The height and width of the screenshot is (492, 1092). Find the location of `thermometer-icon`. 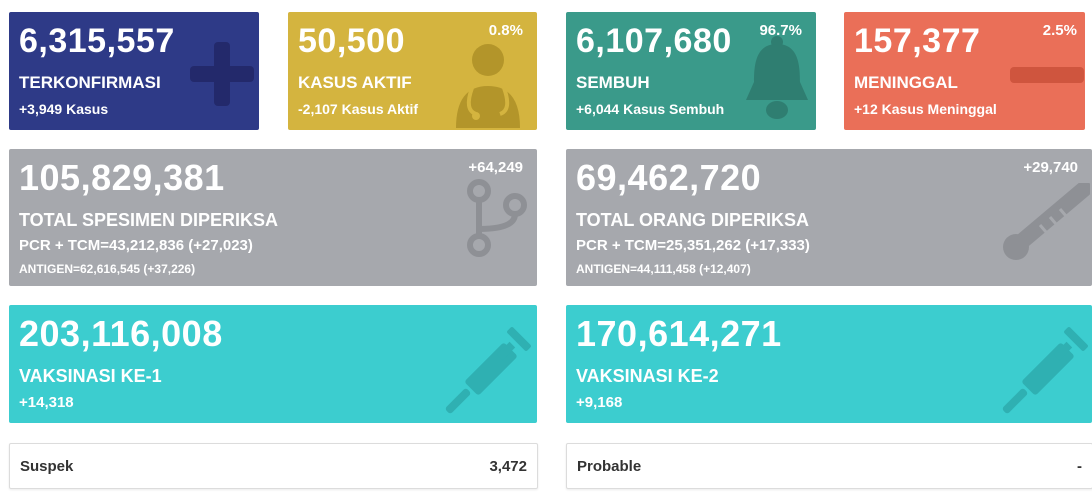

thermometer-icon is located at coordinates (1046, 221).